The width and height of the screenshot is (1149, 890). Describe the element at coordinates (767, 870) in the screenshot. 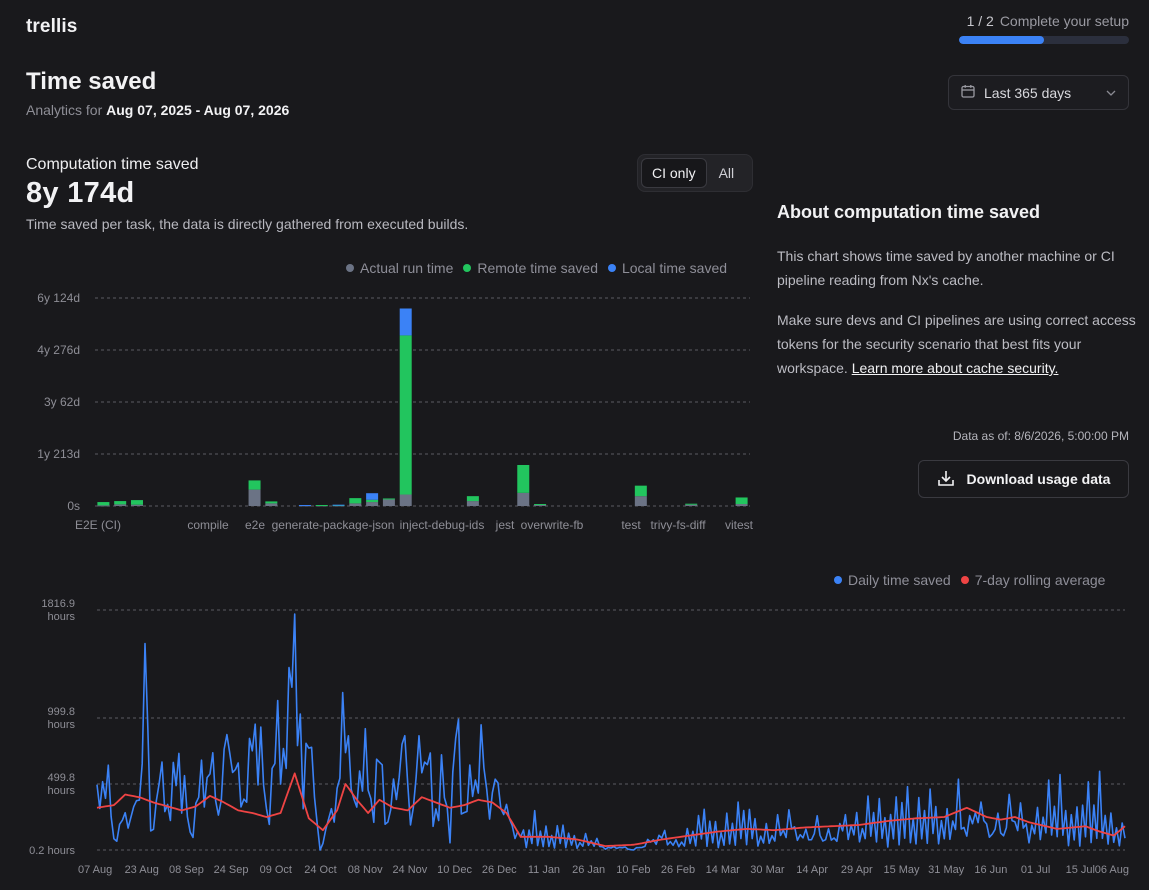

I see `x-tick-label: 30 Mar` at that location.